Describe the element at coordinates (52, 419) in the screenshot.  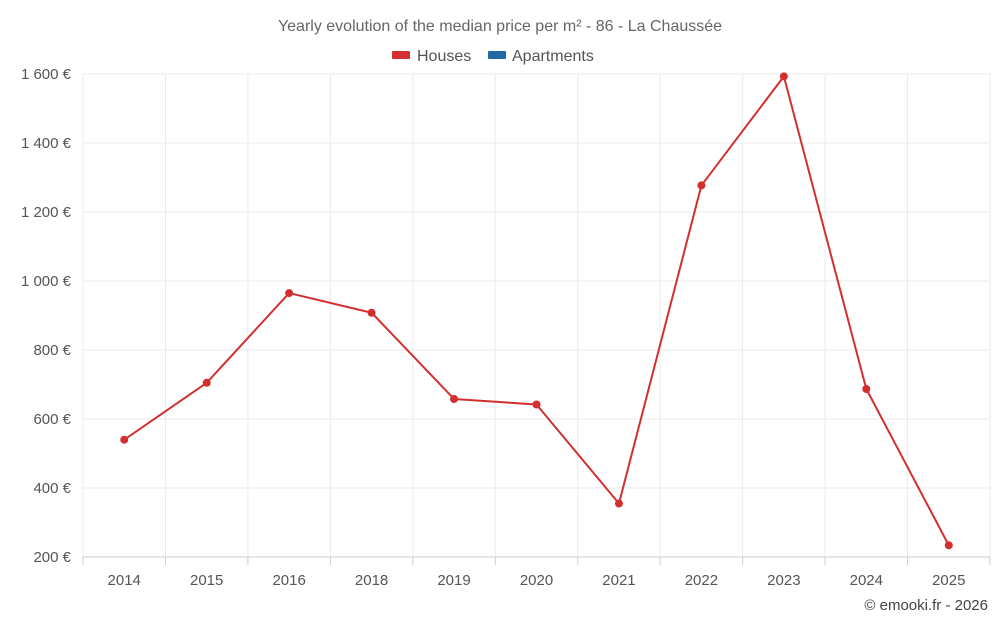
I see `y-tick-label: 600 €` at that location.